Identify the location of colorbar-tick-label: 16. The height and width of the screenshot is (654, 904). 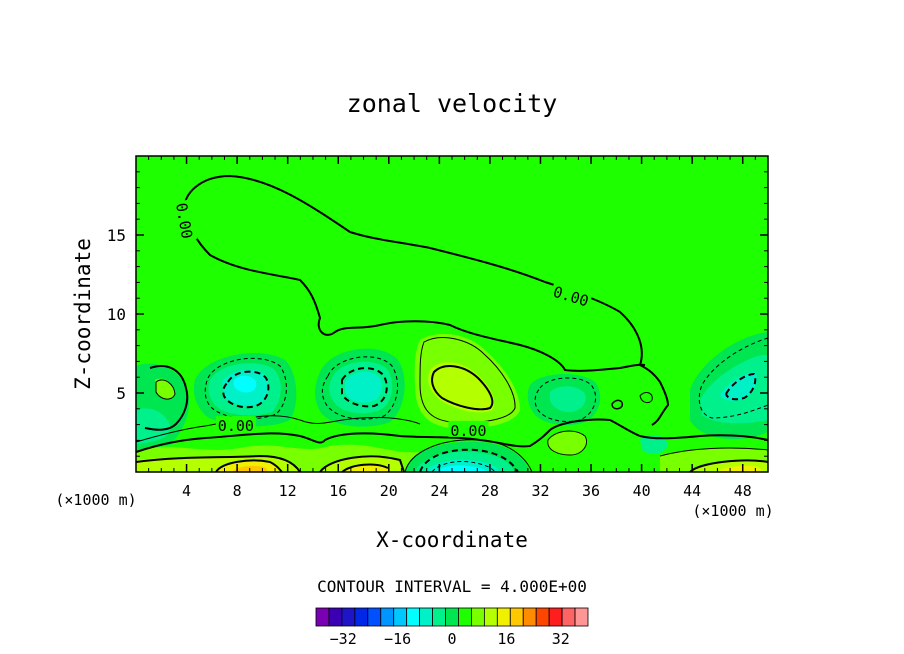
(506, 639).